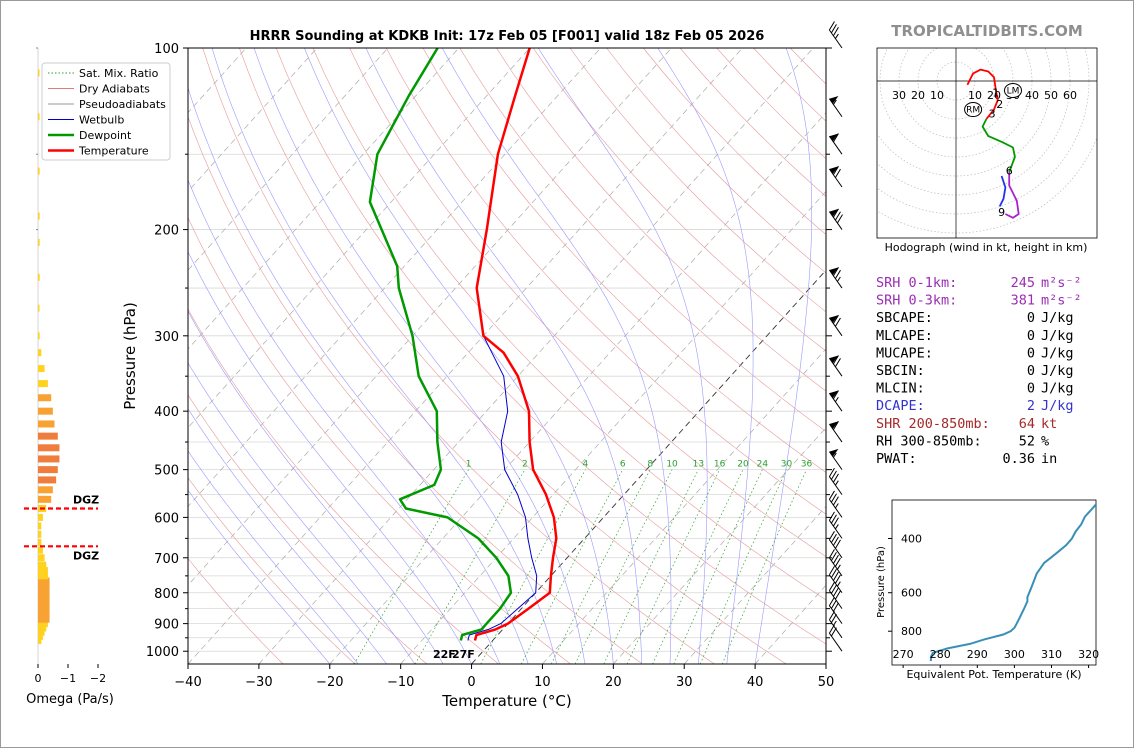 The width and height of the screenshot is (1134, 748). What do you see at coordinates (1088, 654) in the screenshot?
I see `theta-e-x-tick-label: 320` at bounding box center [1088, 654].